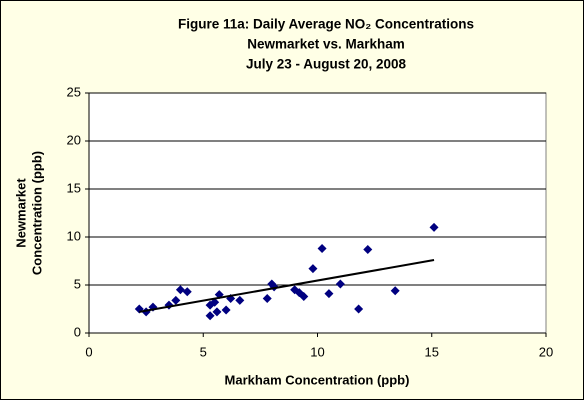  I want to click on y-tick-label: 25, so click(74, 91).